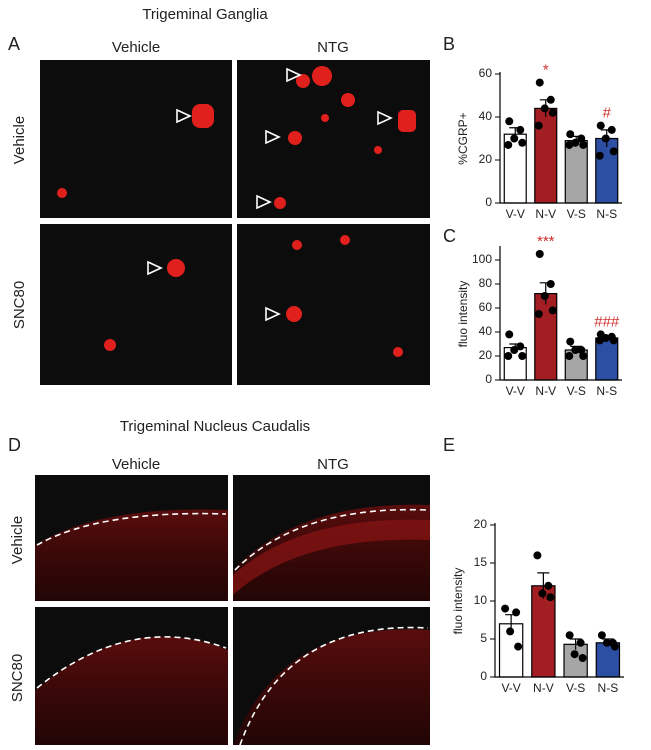 The width and height of the screenshot is (651, 750). Describe the element at coordinates (481, 562) in the screenshot. I see `y-tick-label: 15` at that location.